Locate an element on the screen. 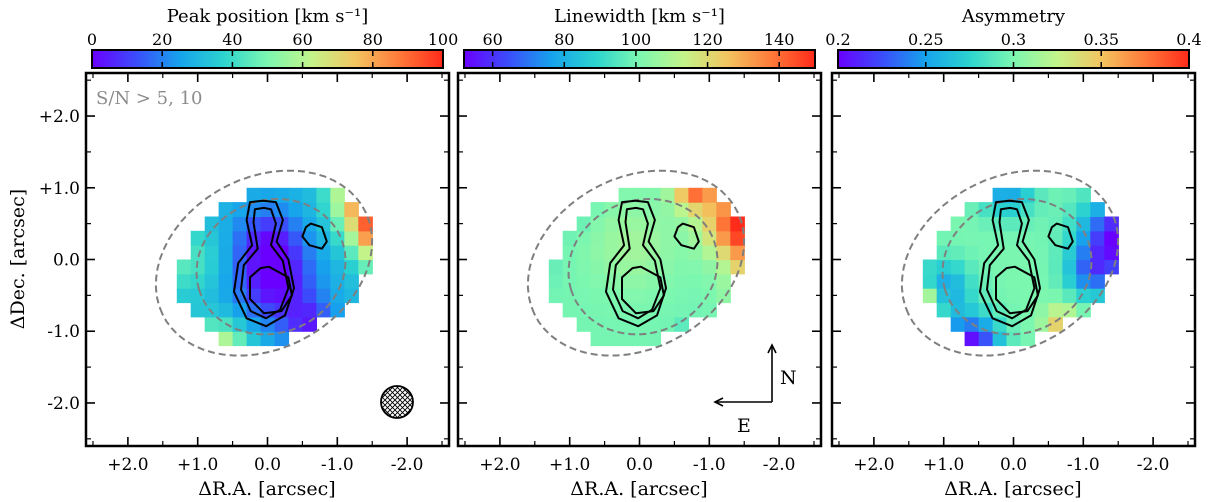 The width and height of the screenshot is (1211, 502). y-tick-label: +1.0 is located at coordinates (59, 189).